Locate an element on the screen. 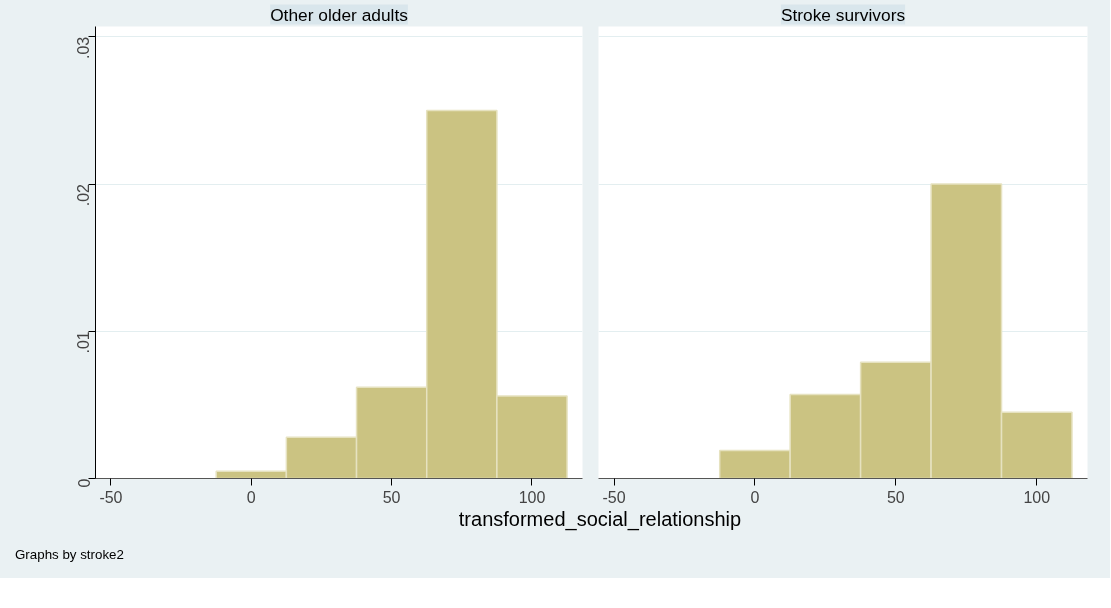 This screenshot has width=1111, height=608. chart-title: Other older adults is located at coordinates (339, 14).